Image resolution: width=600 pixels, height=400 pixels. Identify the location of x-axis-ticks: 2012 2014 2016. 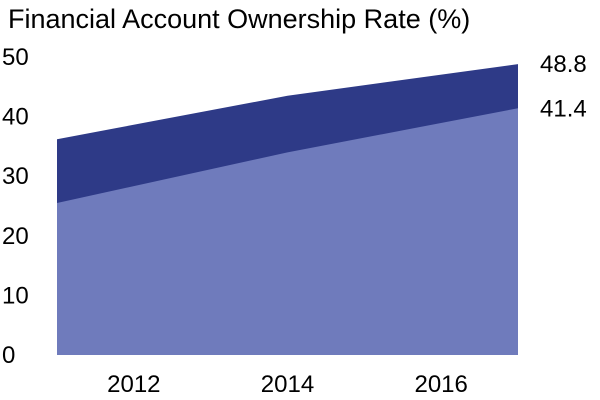
(287, 384).